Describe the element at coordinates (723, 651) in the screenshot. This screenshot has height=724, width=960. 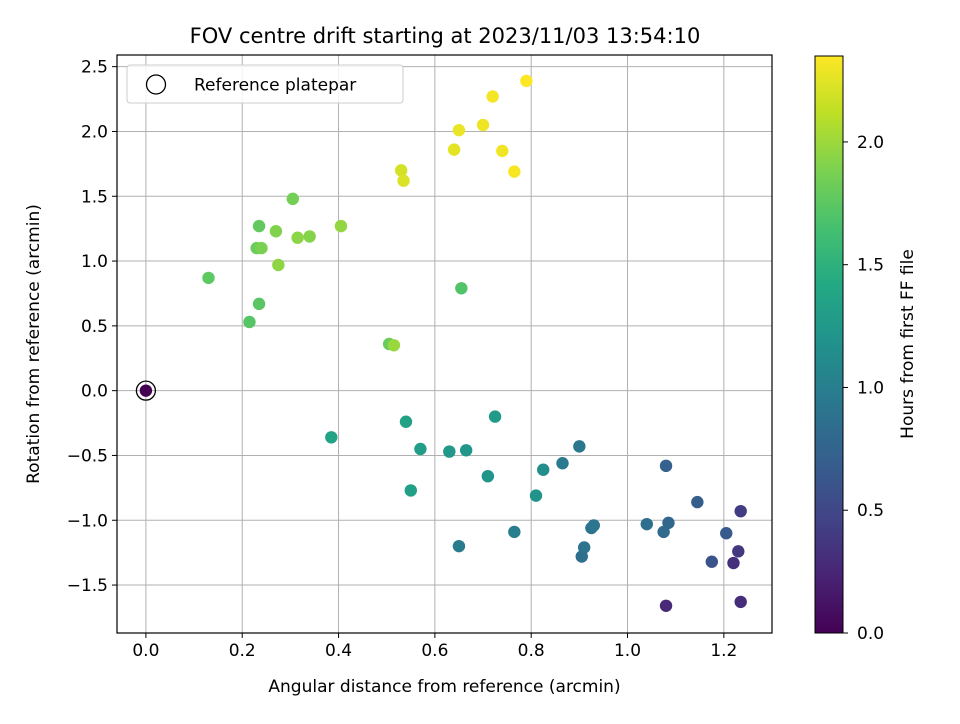
I see `x-tick-label: 1.2` at that location.